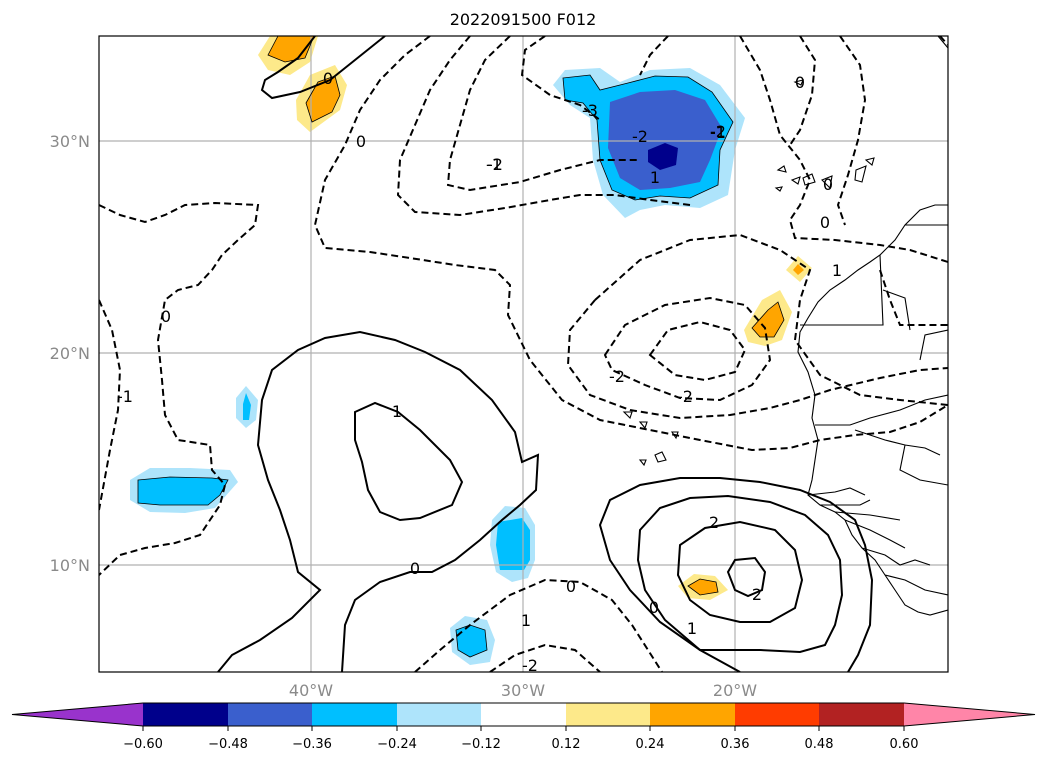 The image size is (1047, 765). I want to click on contour-0-nw, so click(323, 68).